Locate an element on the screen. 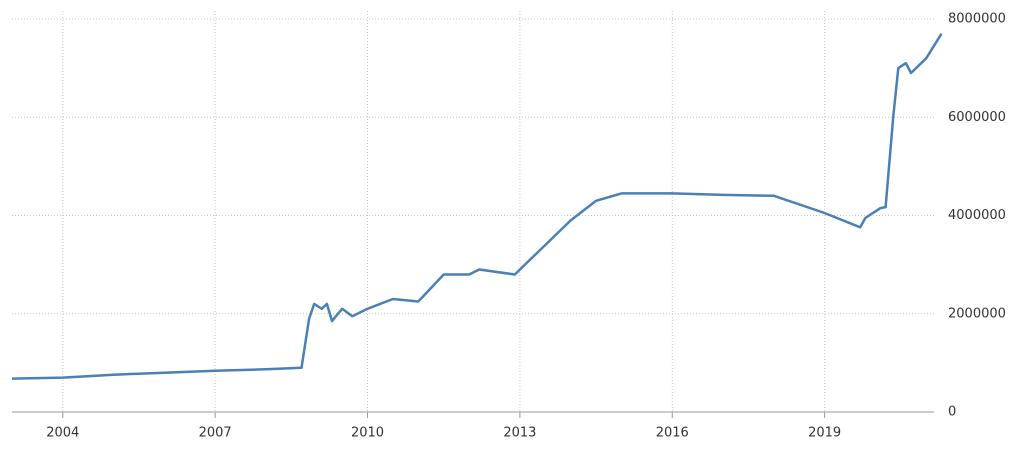 The image size is (1024, 460). x-tick-label: 2013 is located at coordinates (519, 433).